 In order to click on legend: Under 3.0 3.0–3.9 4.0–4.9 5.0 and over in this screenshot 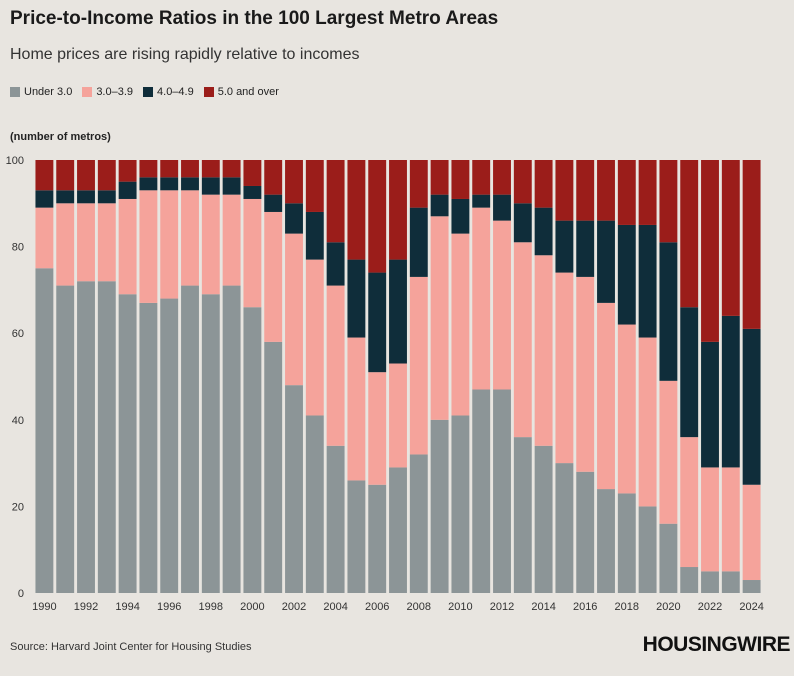, I will do `click(144, 92)`.